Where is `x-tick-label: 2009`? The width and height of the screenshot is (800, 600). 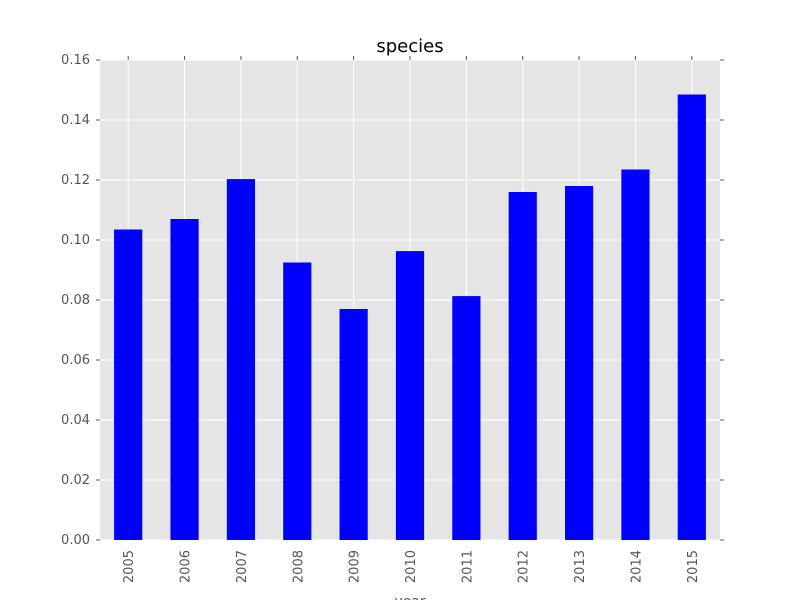
x-tick-label: 2009 is located at coordinates (355, 566).